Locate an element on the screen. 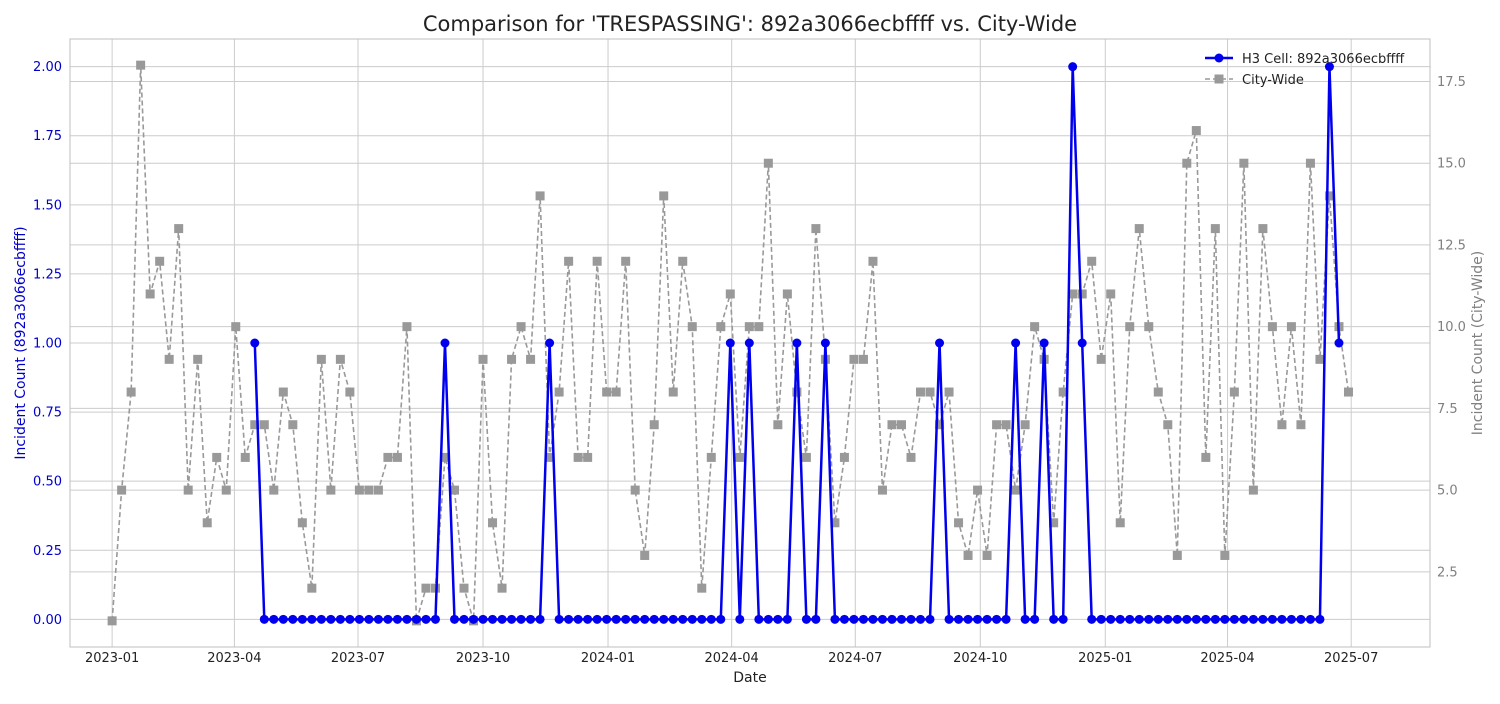 The height and width of the screenshot is (704, 1500). x-tick-label: 2023-10 is located at coordinates (483, 658).